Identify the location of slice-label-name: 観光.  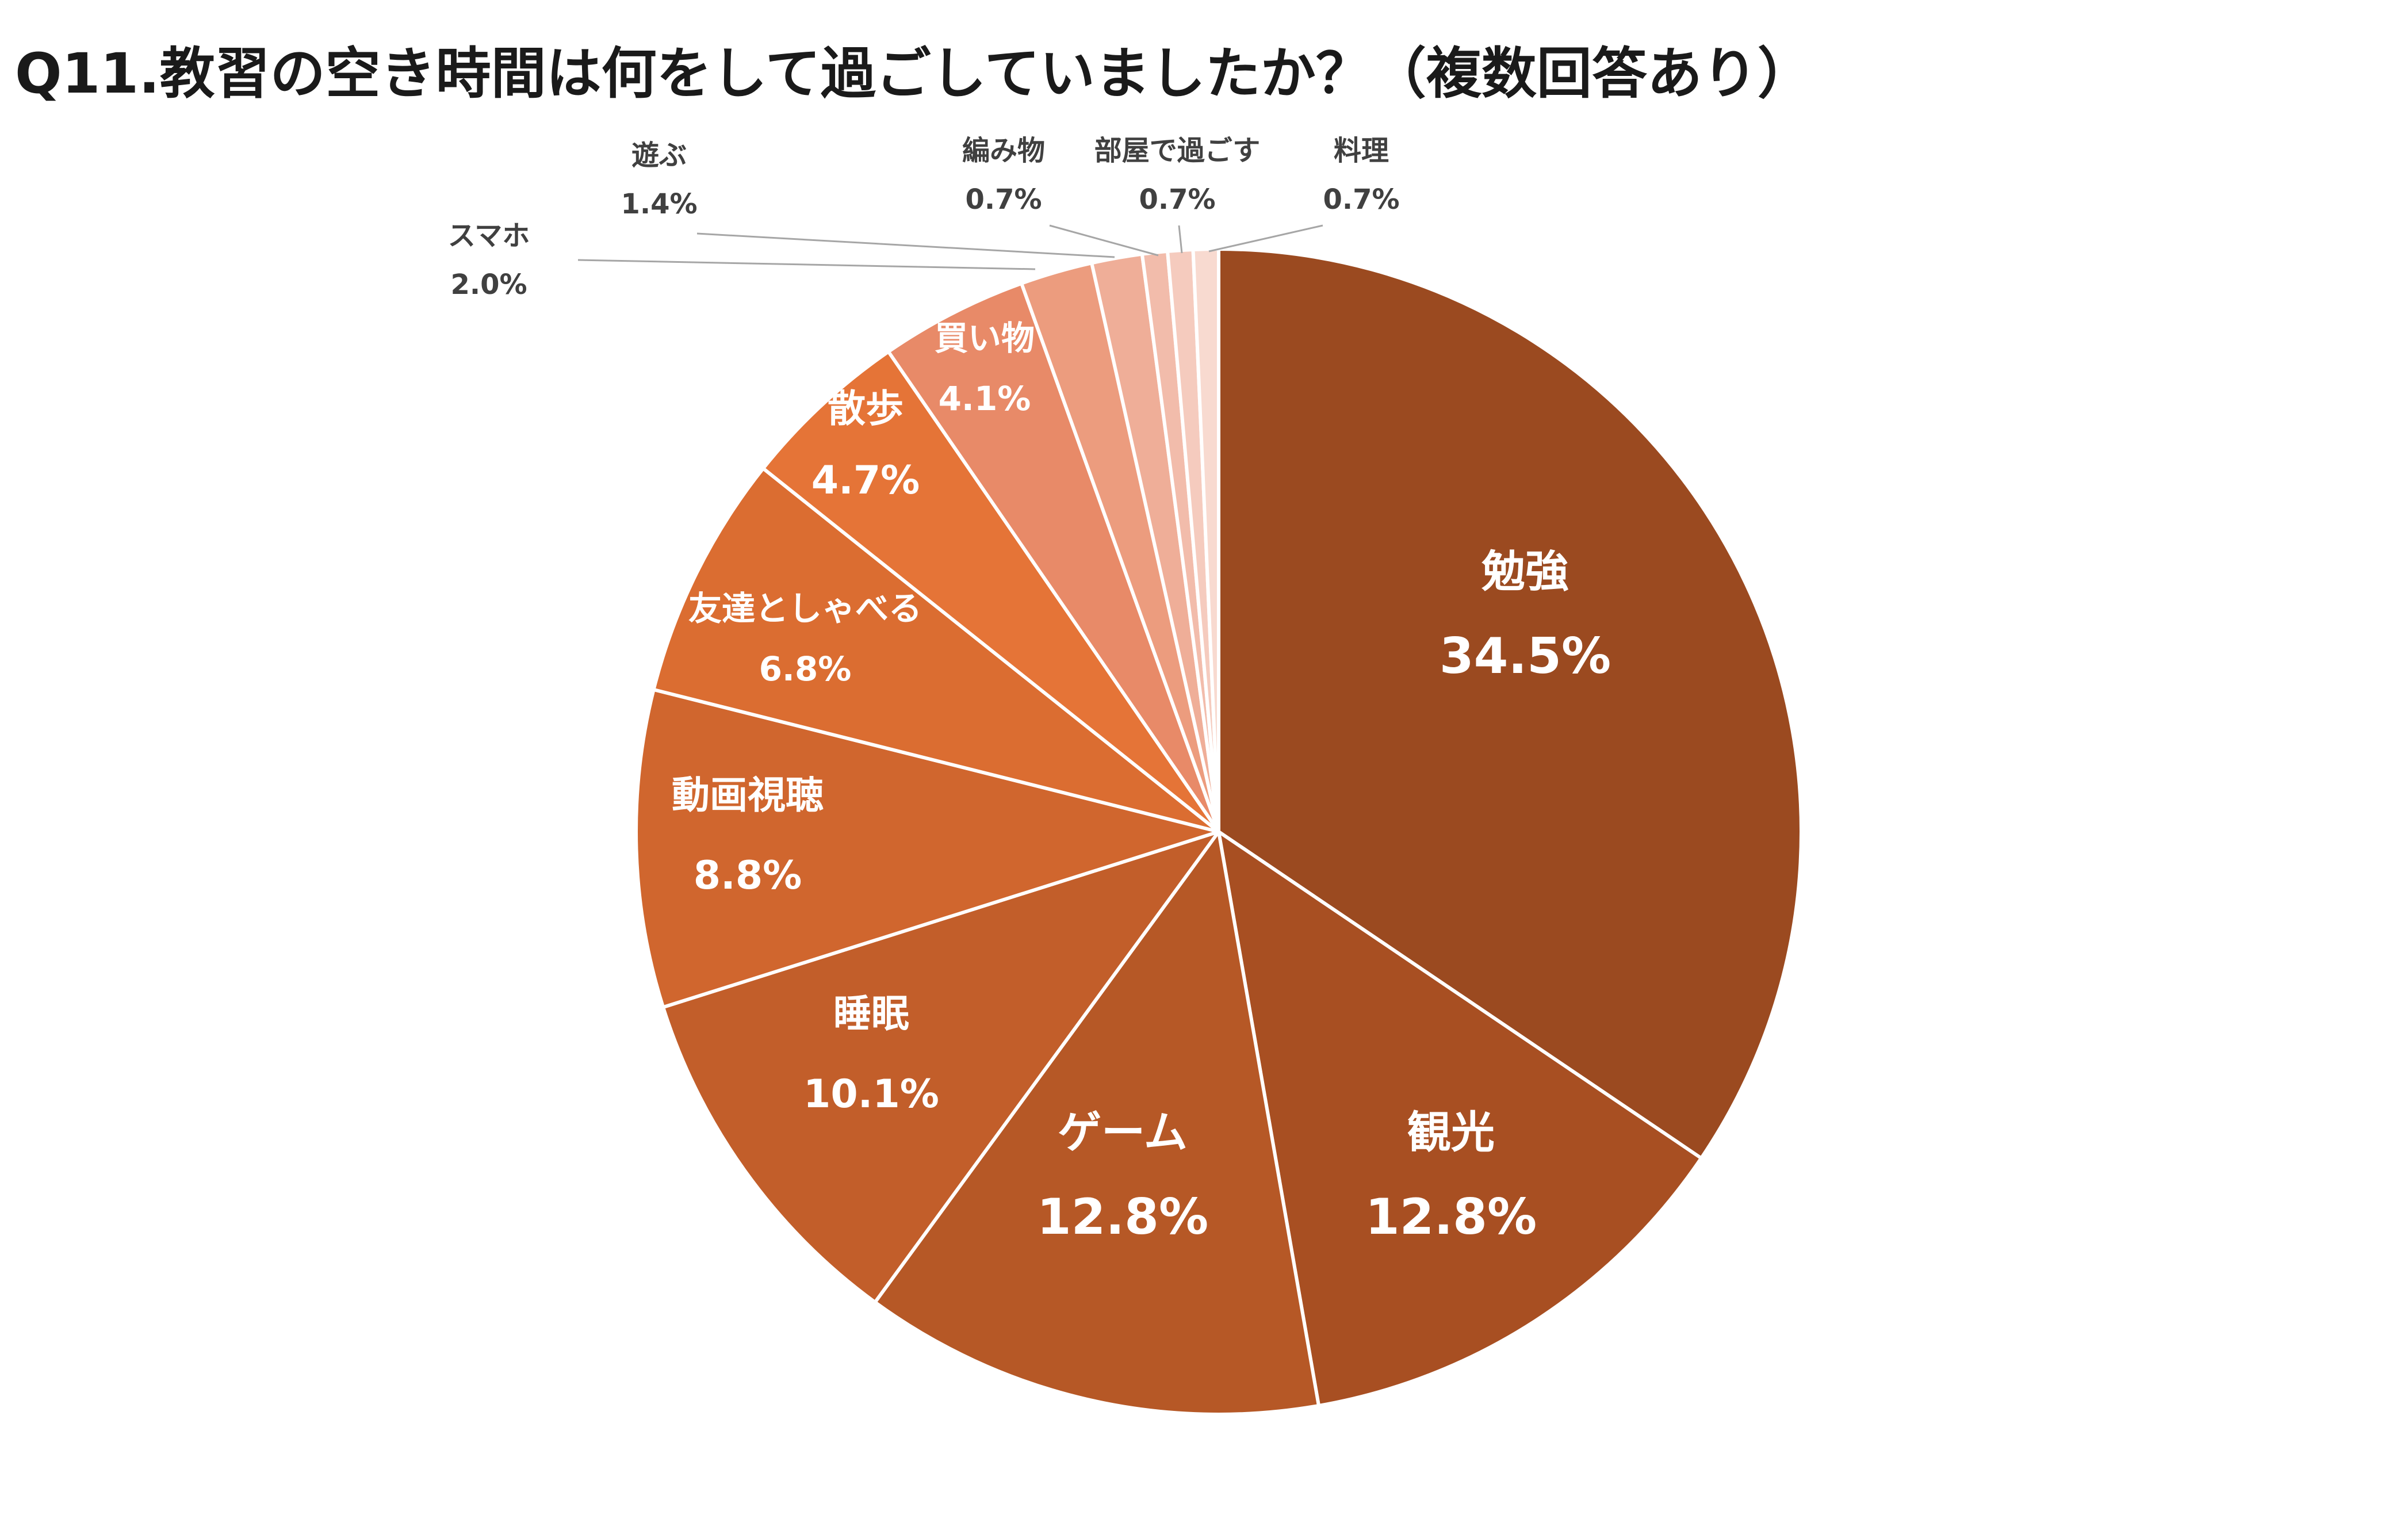
(1451, 1132).